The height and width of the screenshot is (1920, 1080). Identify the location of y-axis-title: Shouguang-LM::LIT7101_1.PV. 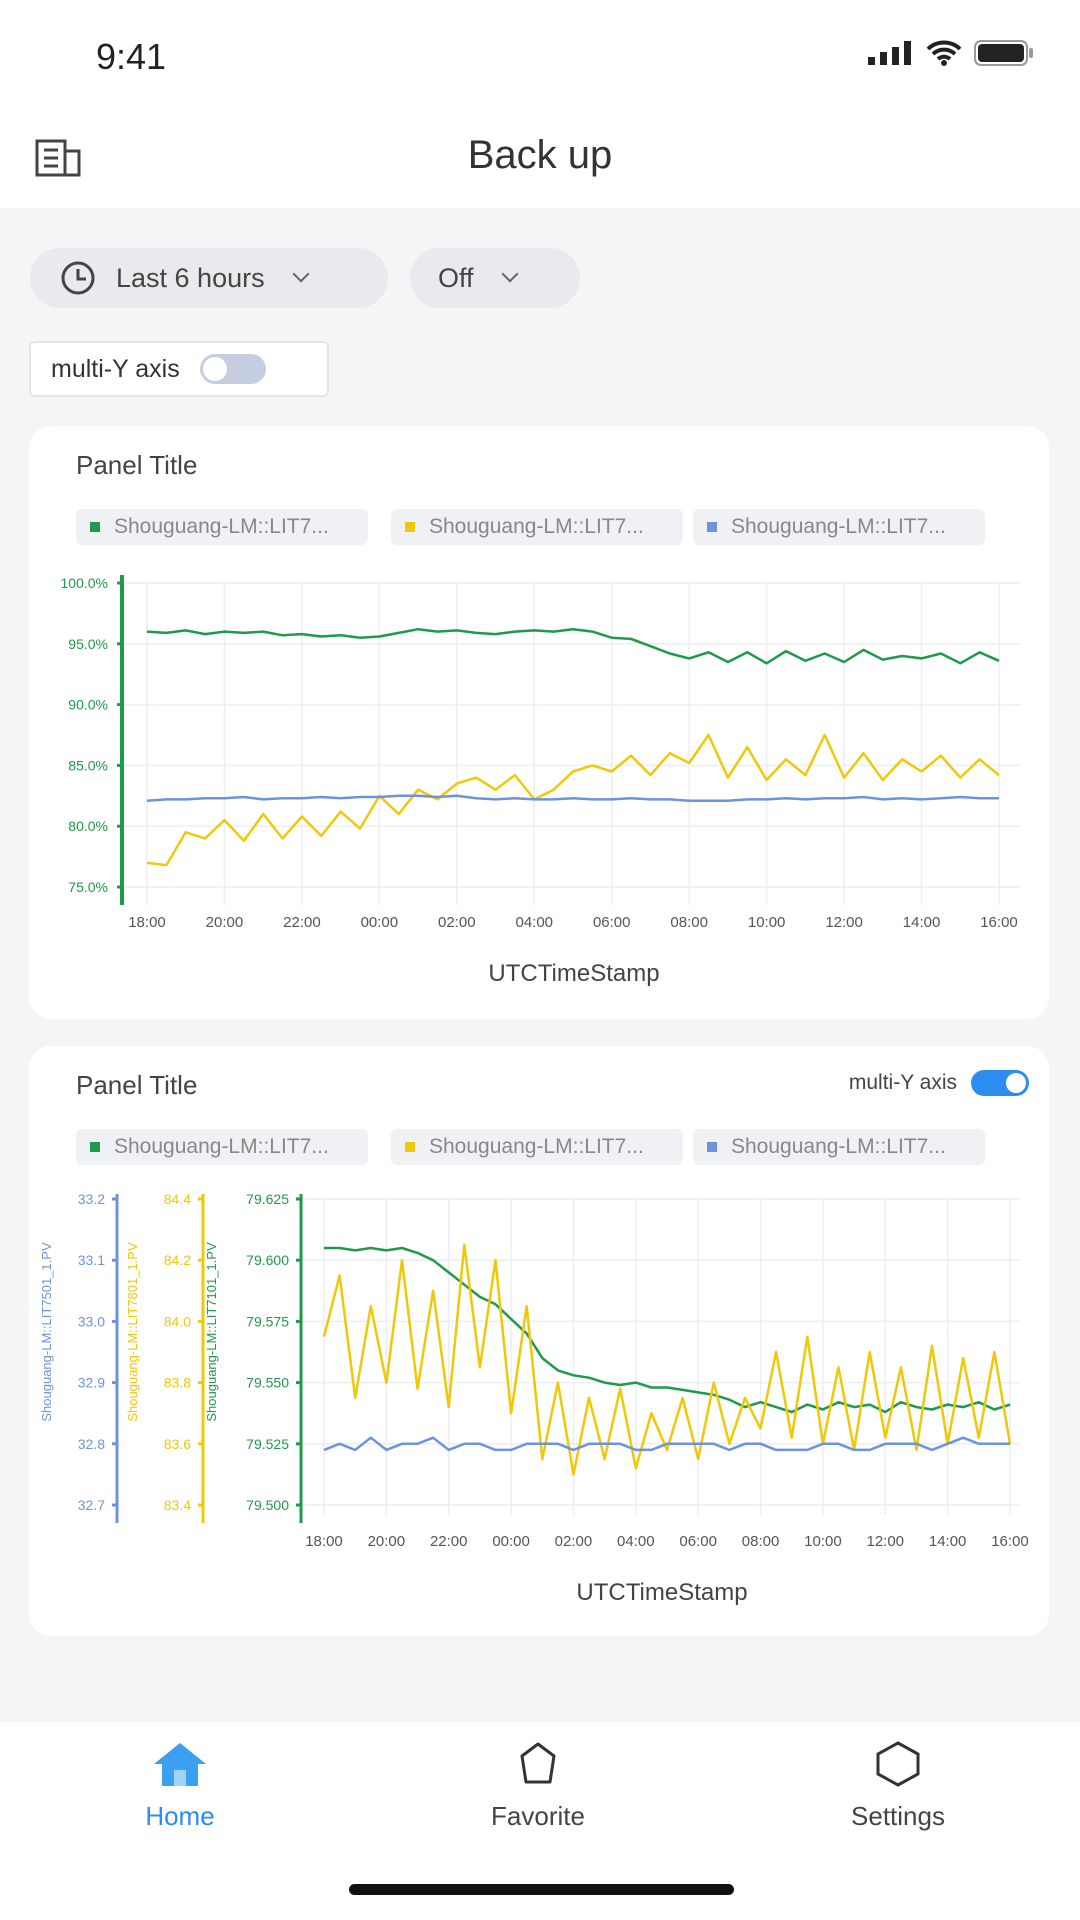
(211, 1332).